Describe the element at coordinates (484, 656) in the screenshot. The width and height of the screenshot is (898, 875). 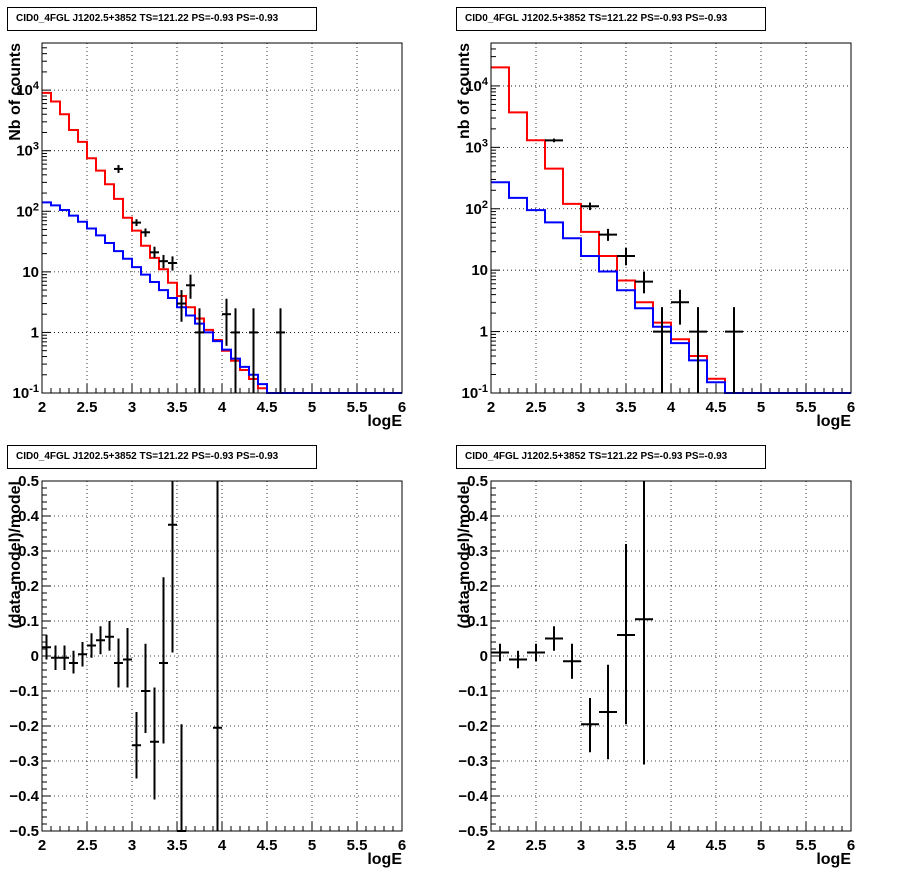
I see `y-tick-label: 0` at that location.